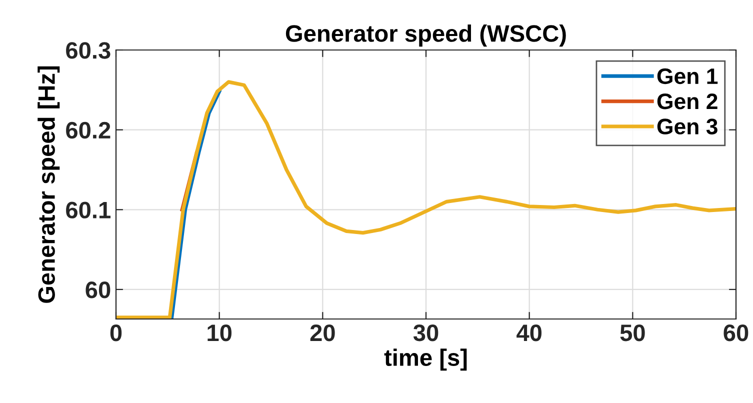  Describe the element at coordinates (687, 102) in the screenshot. I see `legend-label: Gen 2` at that location.